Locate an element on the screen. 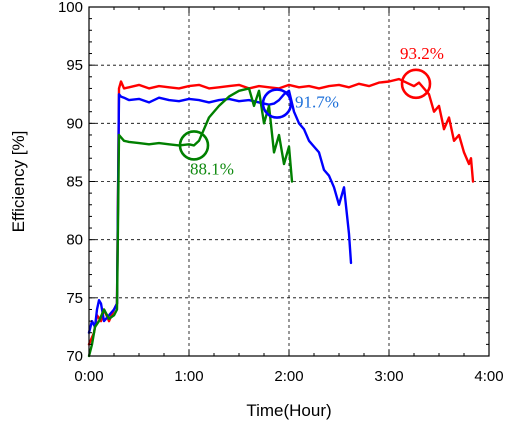  y-tick-label: 90 is located at coordinates (74, 123).